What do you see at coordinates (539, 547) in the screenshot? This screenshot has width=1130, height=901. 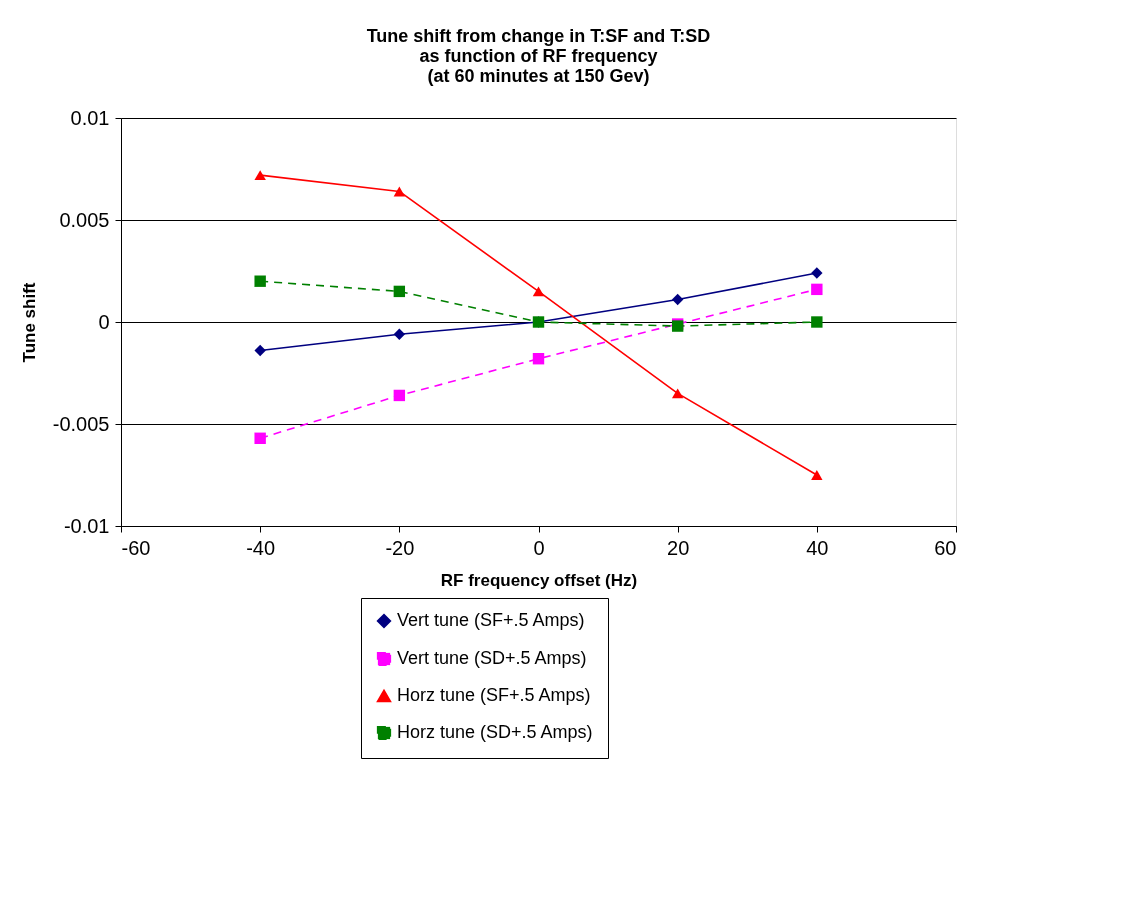 I see `x-tick-label: 0` at bounding box center [539, 547].